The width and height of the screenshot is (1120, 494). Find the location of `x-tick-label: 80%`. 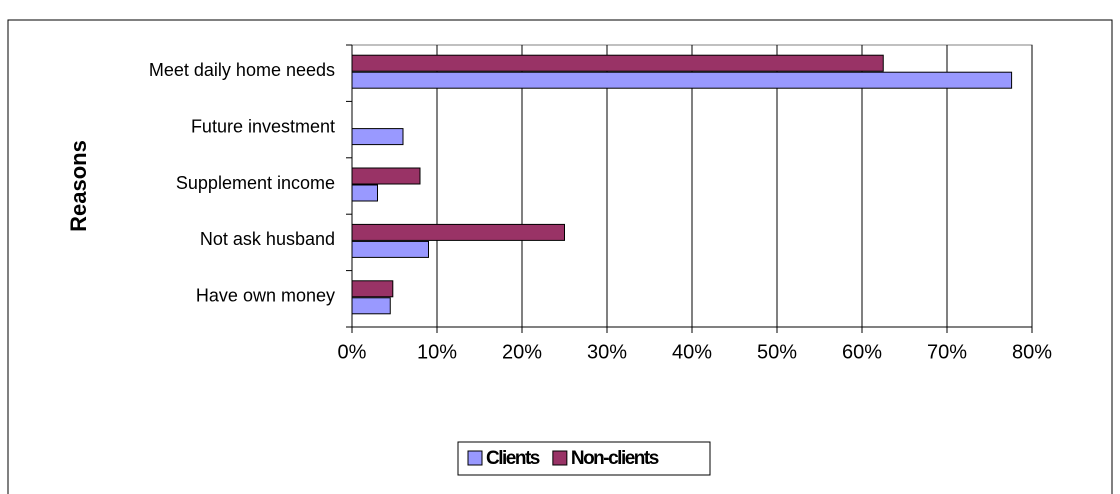

x-tick-label: 80% is located at coordinates (1032, 352).